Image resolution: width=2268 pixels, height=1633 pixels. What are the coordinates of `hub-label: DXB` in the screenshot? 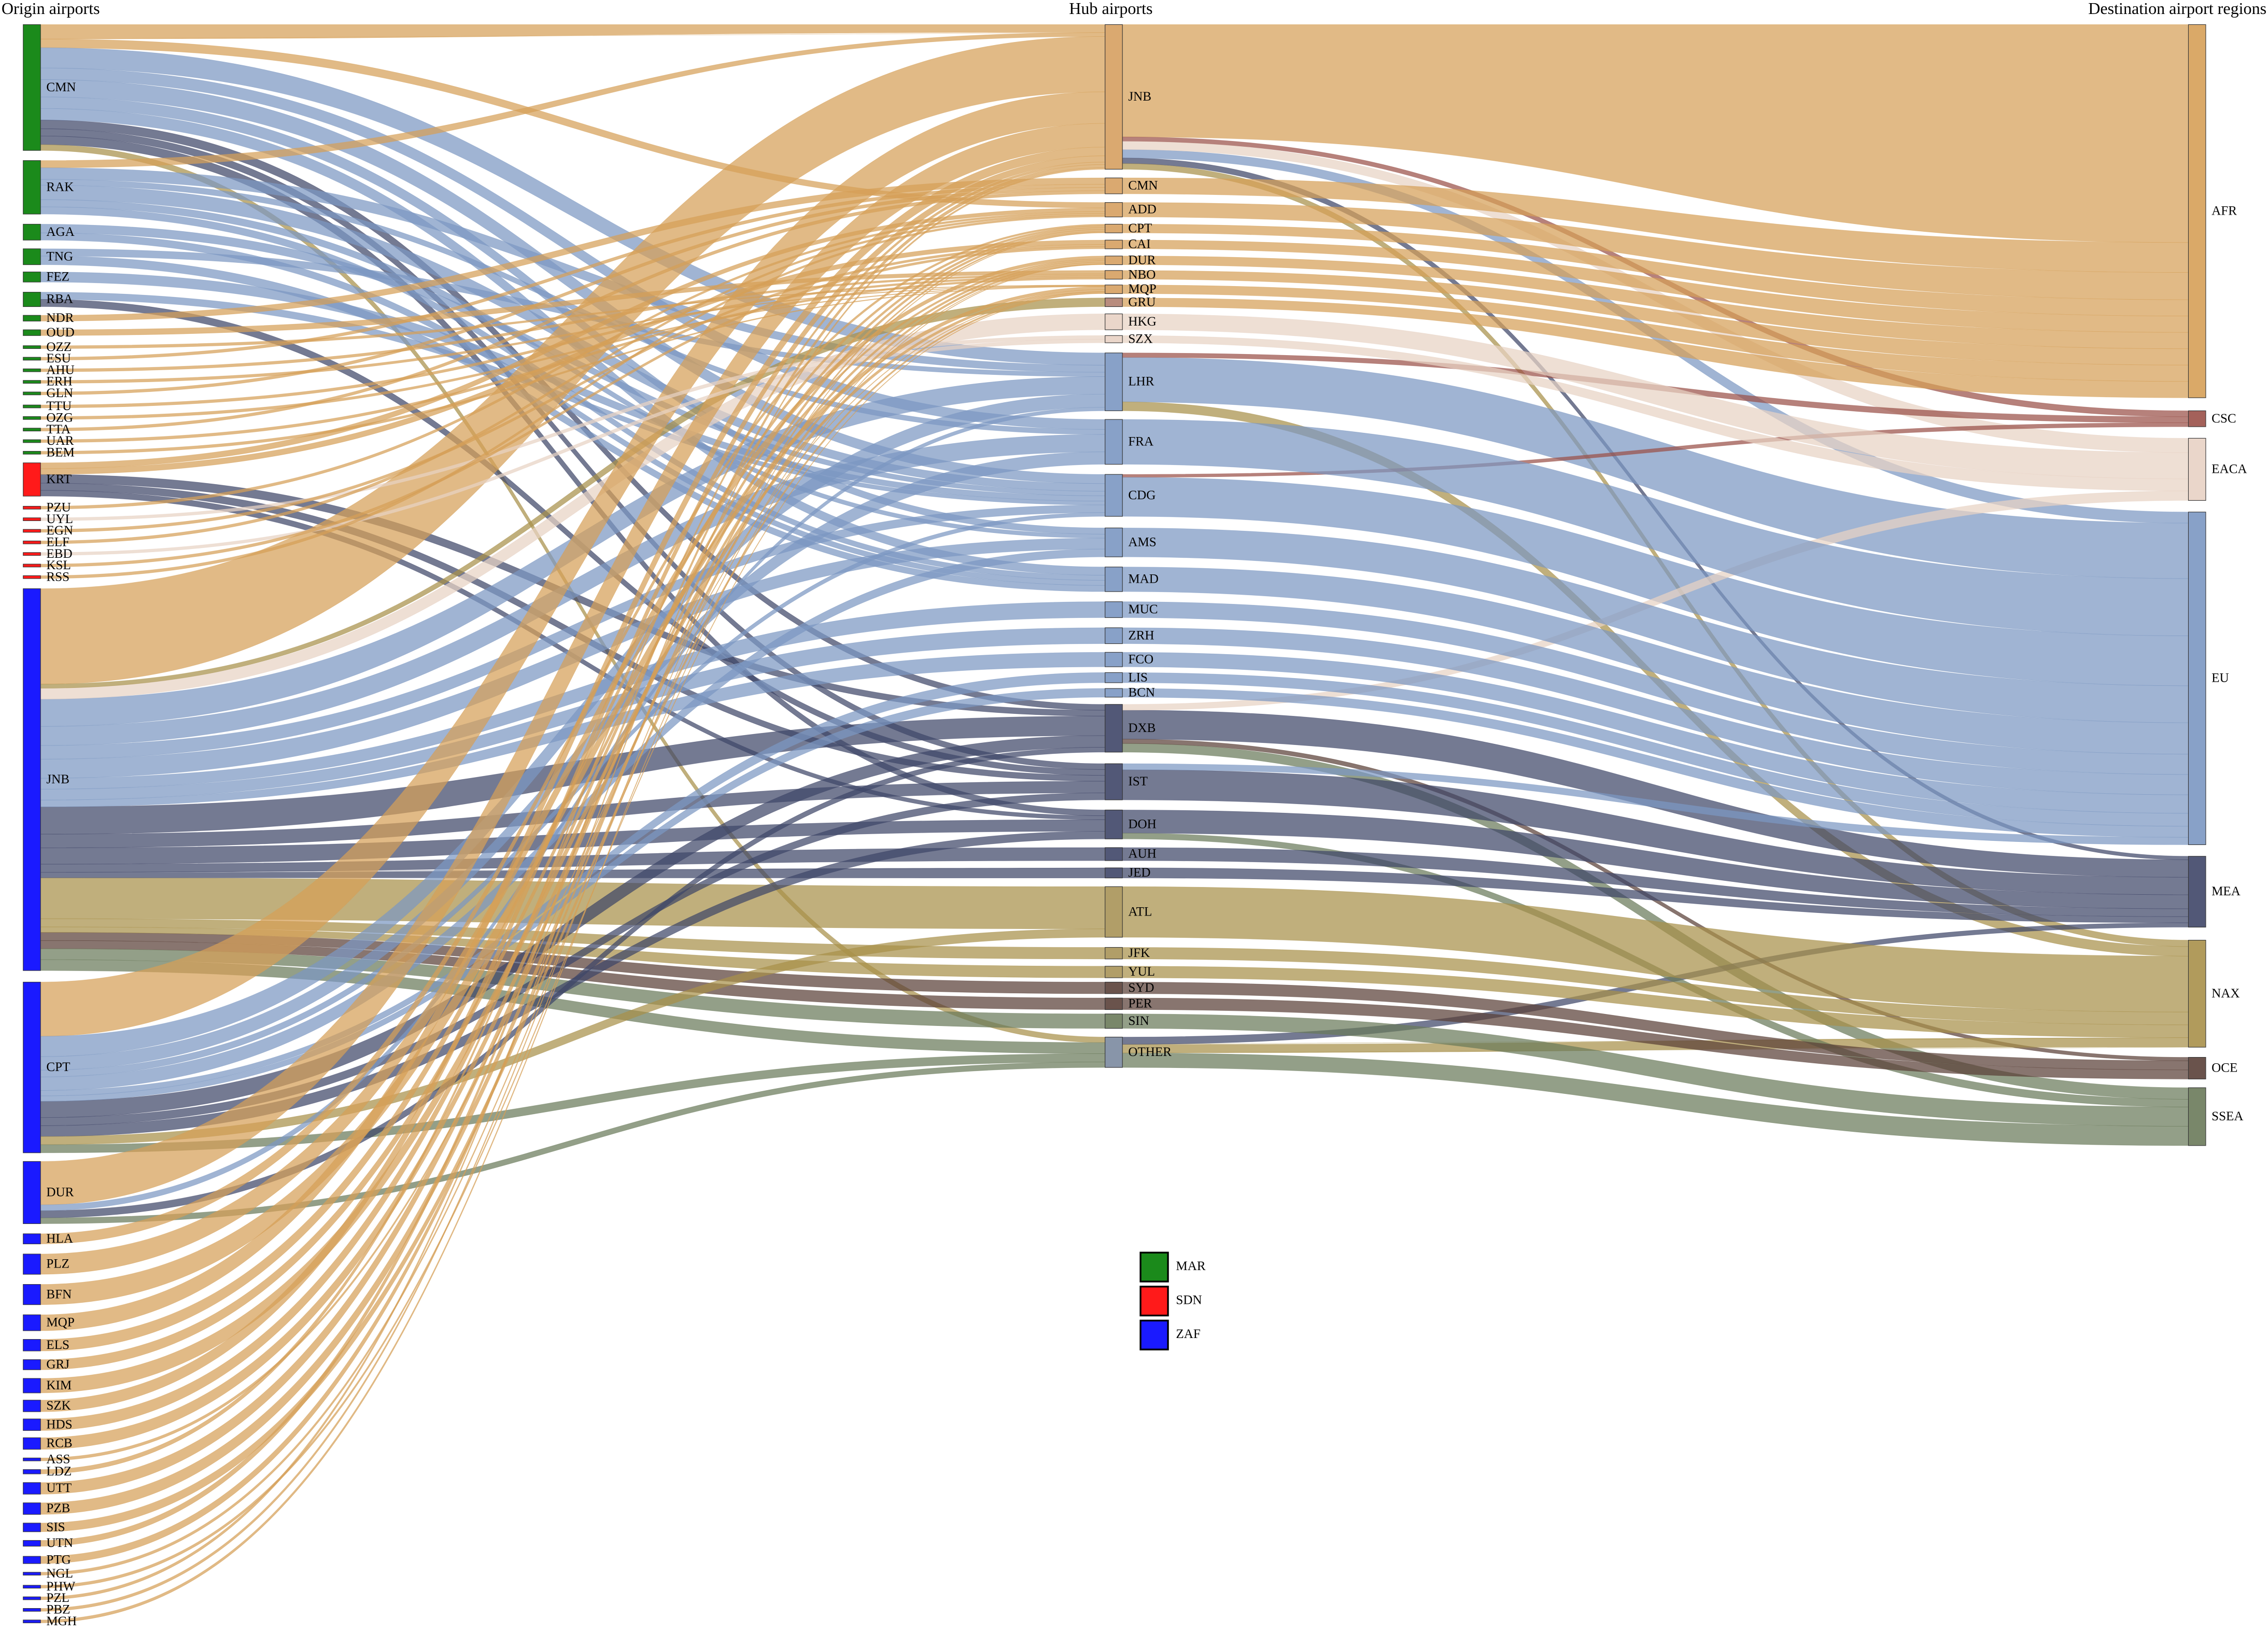 It's located at (1142, 728).